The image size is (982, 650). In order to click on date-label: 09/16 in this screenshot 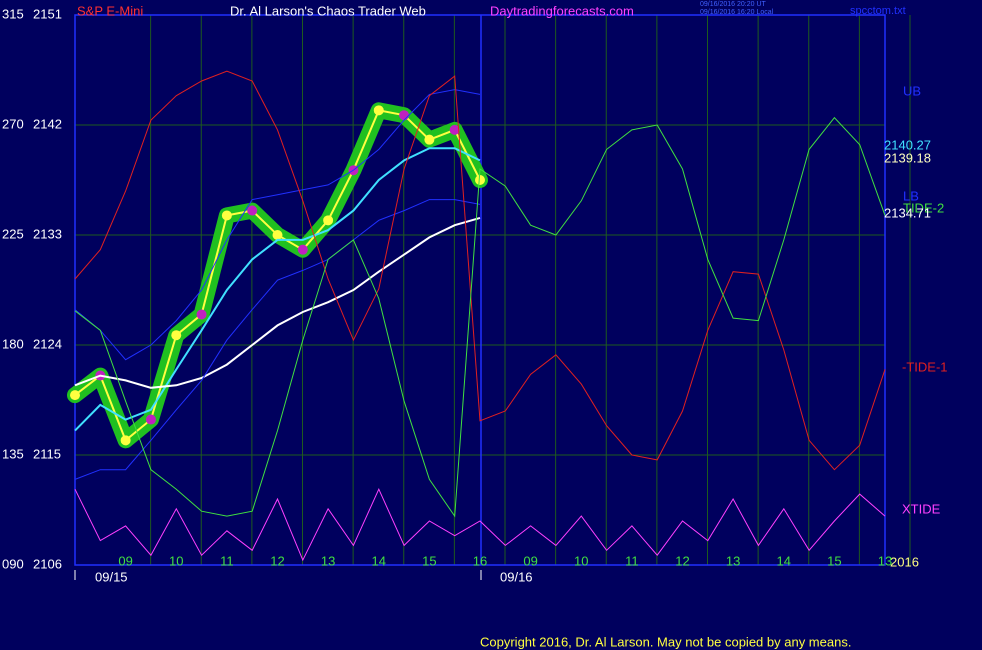, I will do `click(516, 576)`.